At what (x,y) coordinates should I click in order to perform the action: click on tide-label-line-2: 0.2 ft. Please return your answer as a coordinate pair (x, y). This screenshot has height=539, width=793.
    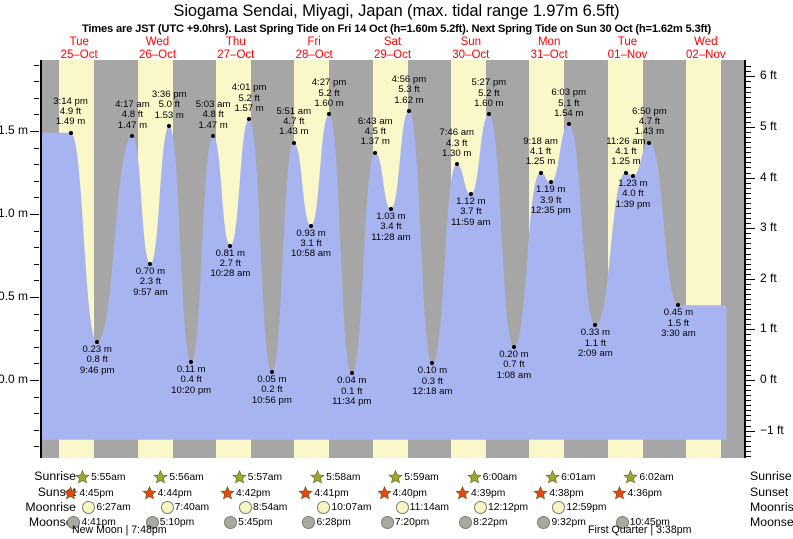
    Looking at the image, I should click on (272, 390).